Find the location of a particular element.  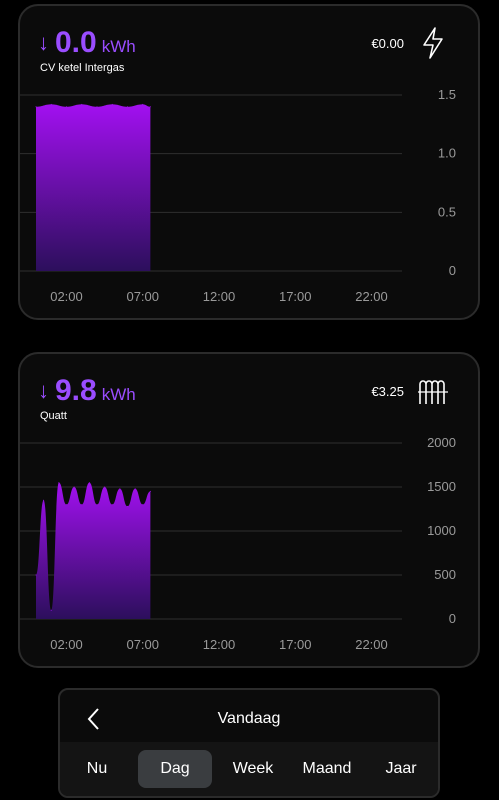

energy-total: ↓ 0.0 kWh is located at coordinates (87, 43).